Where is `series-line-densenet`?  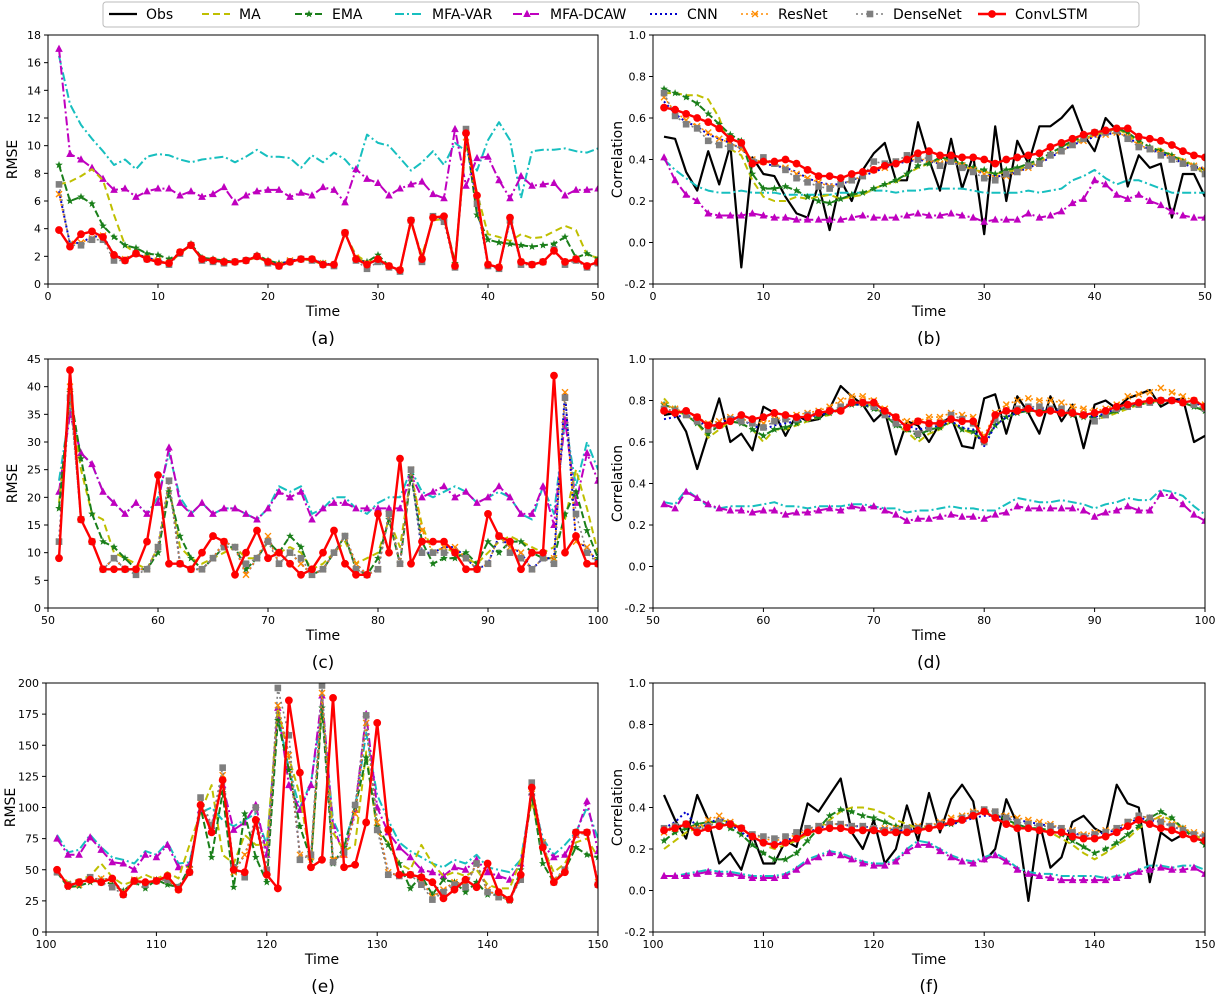 series-line-densenet is located at coordinates (934, 421).